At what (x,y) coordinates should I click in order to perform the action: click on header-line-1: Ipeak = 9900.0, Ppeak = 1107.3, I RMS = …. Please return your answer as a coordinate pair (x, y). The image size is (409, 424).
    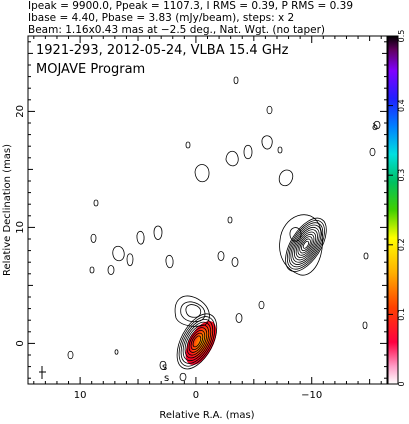
    Looking at the image, I should click on (190, 6).